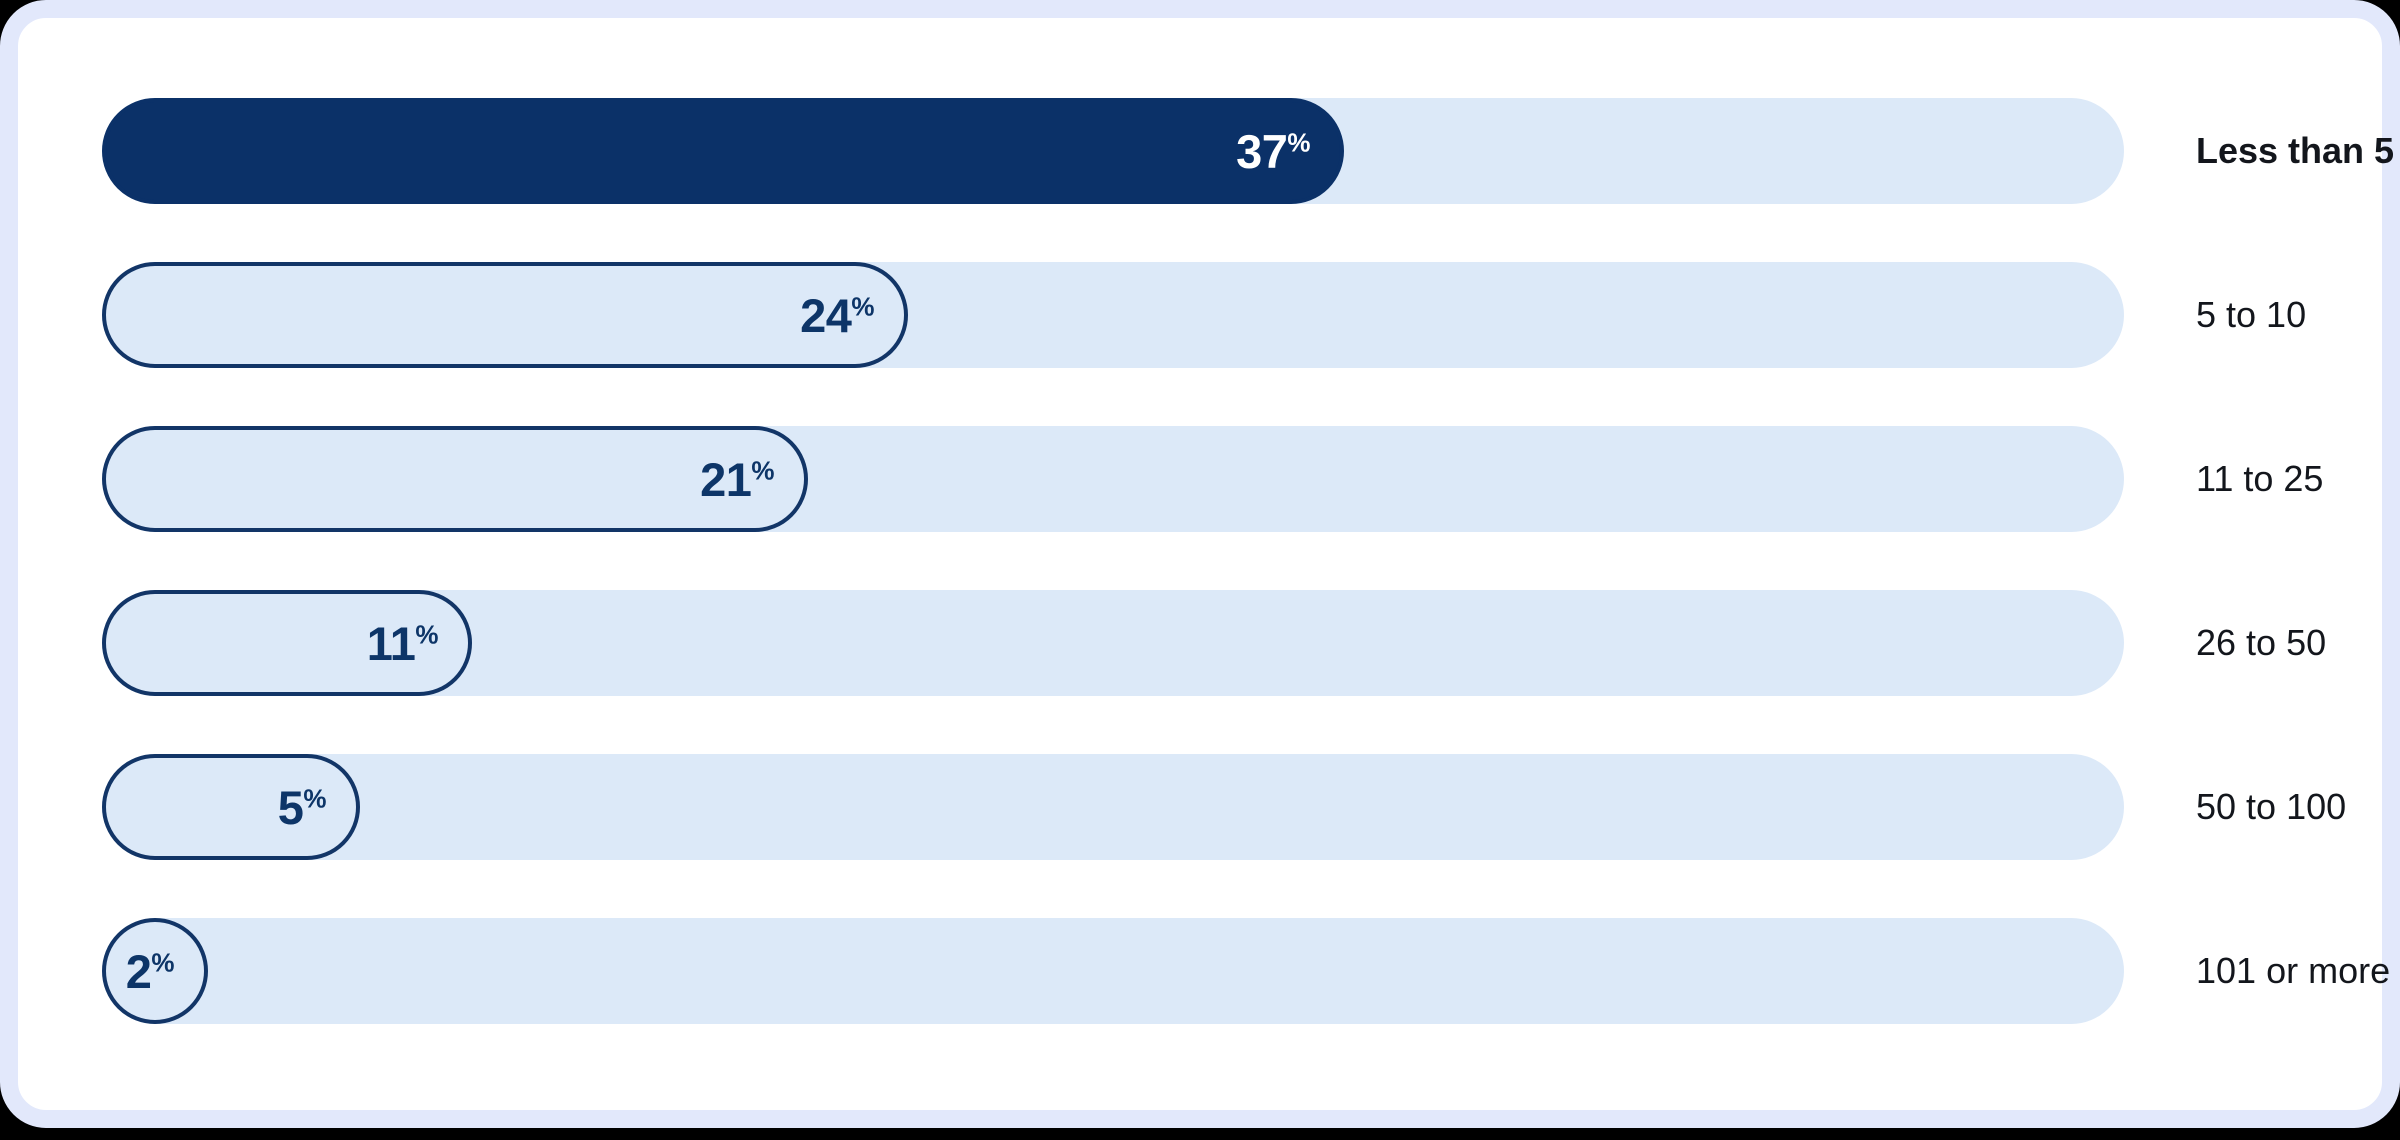 The height and width of the screenshot is (1140, 2400). I want to click on category-label: 101 or more, so click(2293, 970).